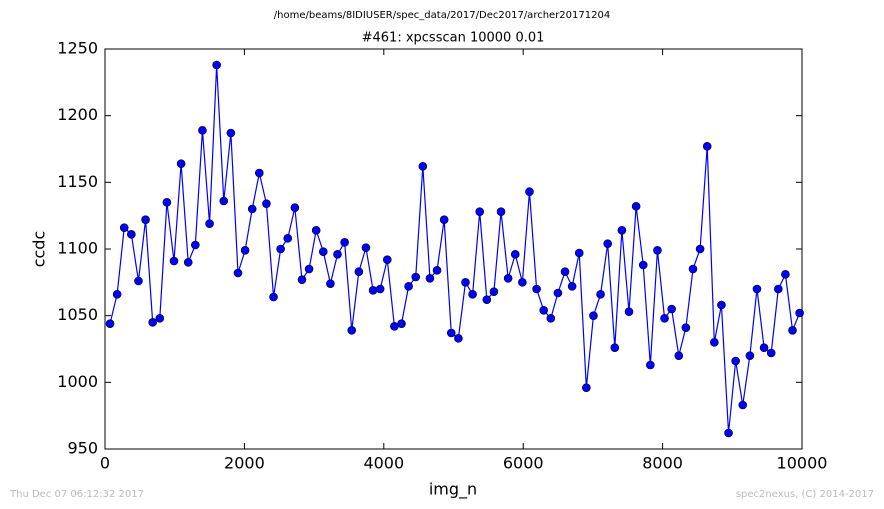  What do you see at coordinates (77, 114) in the screenshot?
I see `y-tick-label: 1200` at bounding box center [77, 114].